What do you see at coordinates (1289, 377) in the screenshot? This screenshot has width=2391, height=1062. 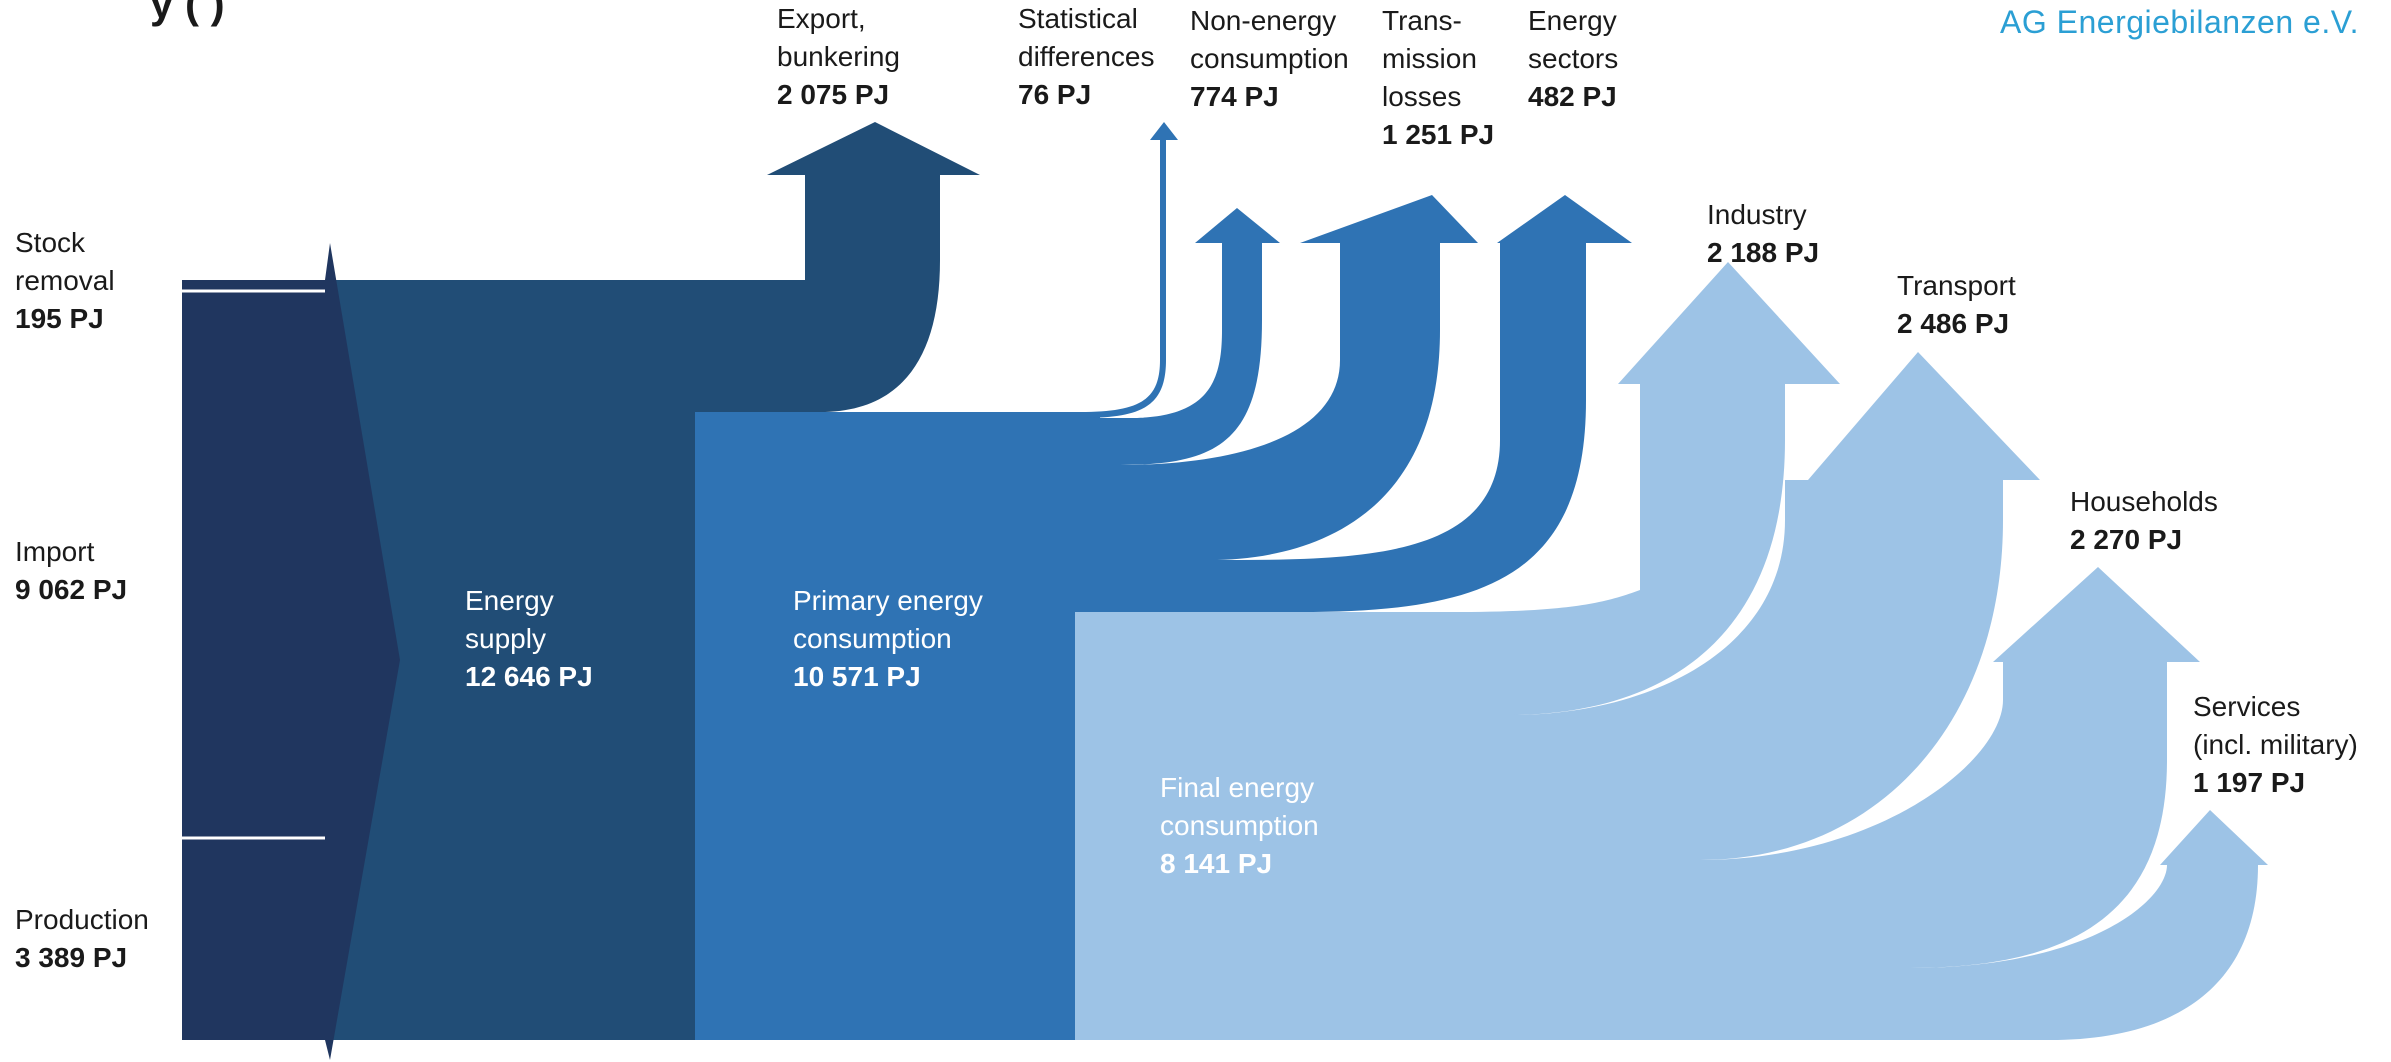 I see `flow-transmission` at bounding box center [1289, 377].